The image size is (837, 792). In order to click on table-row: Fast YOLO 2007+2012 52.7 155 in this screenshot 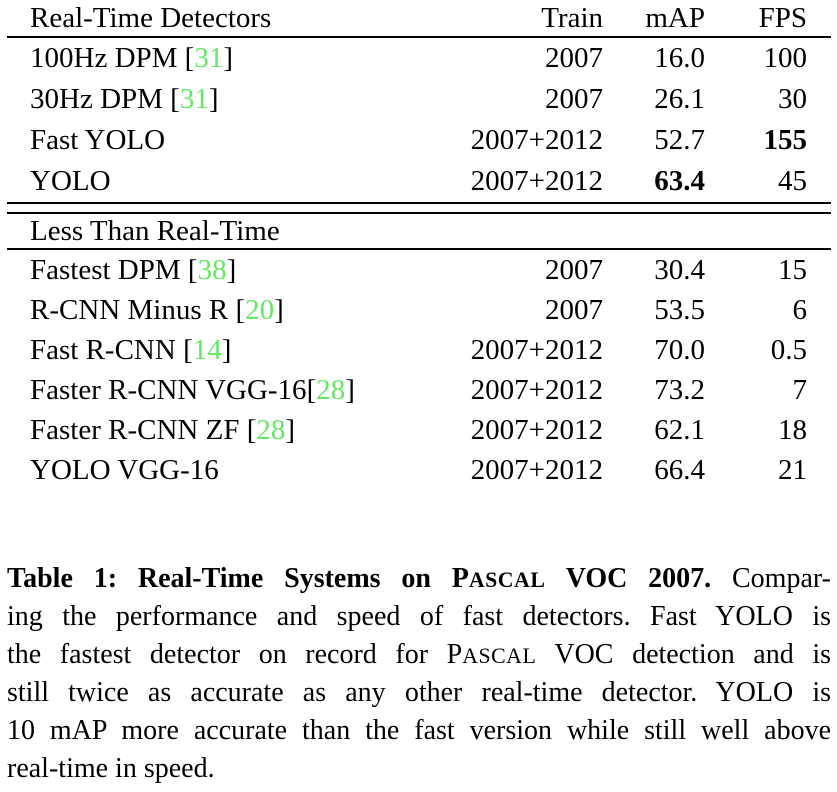, I will do `click(419, 140)`.